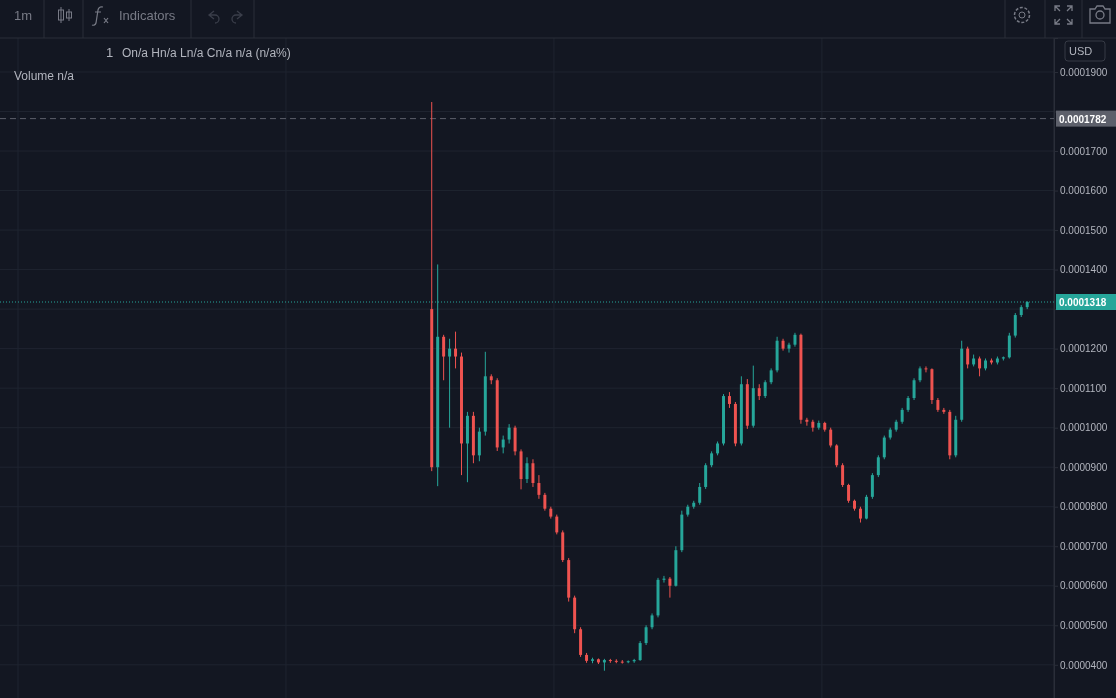 The width and height of the screenshot is (1116, 698). I want to click on y-tick-label: 0.0001600, so click(1084, 191).